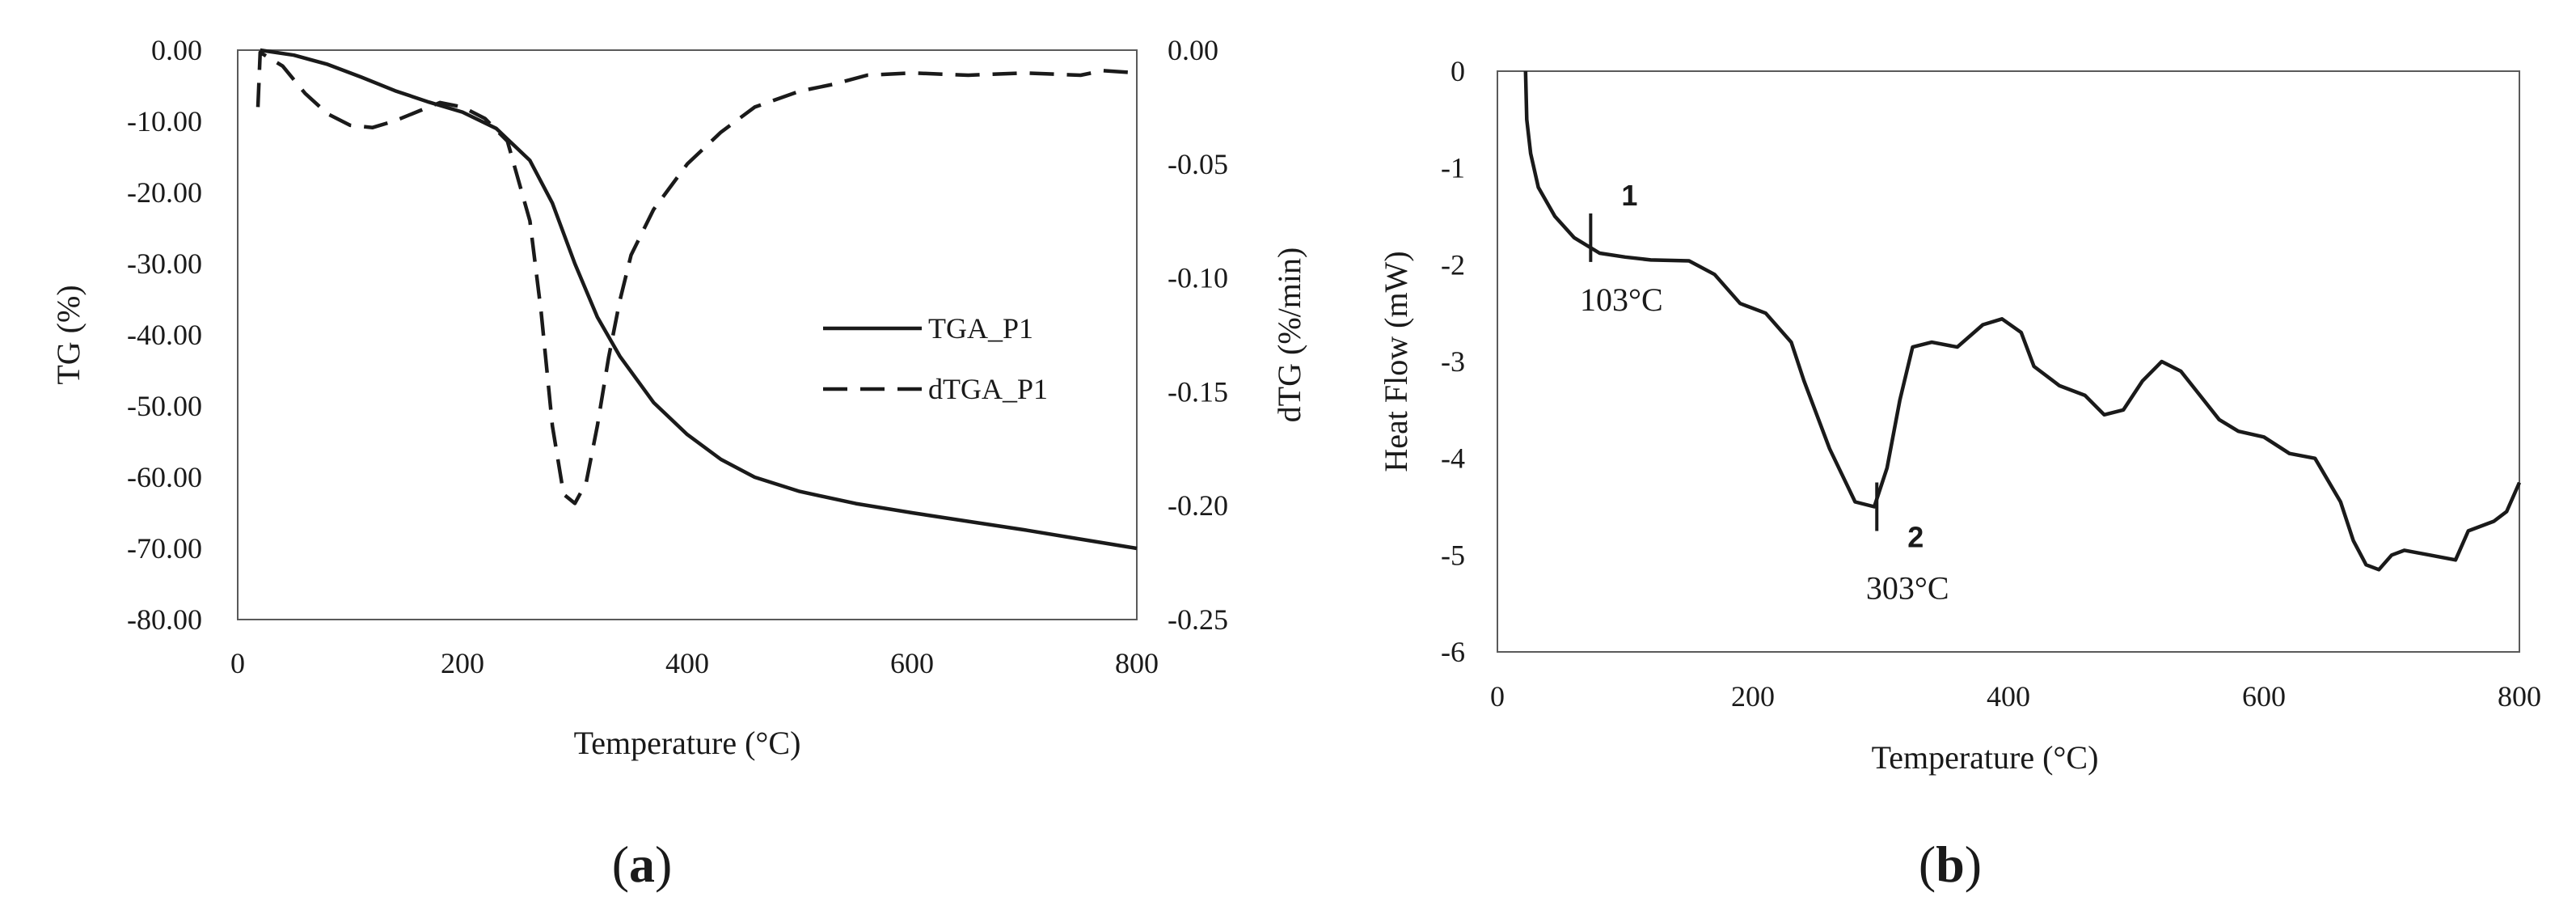 Image resolution: width=2576 pixels, height=918 pixels. What do you see at coordinates (935, 358) in the screenshot?
I see `legend: TGA_P1 dTGA_P1` at bounding box center [935, 358].